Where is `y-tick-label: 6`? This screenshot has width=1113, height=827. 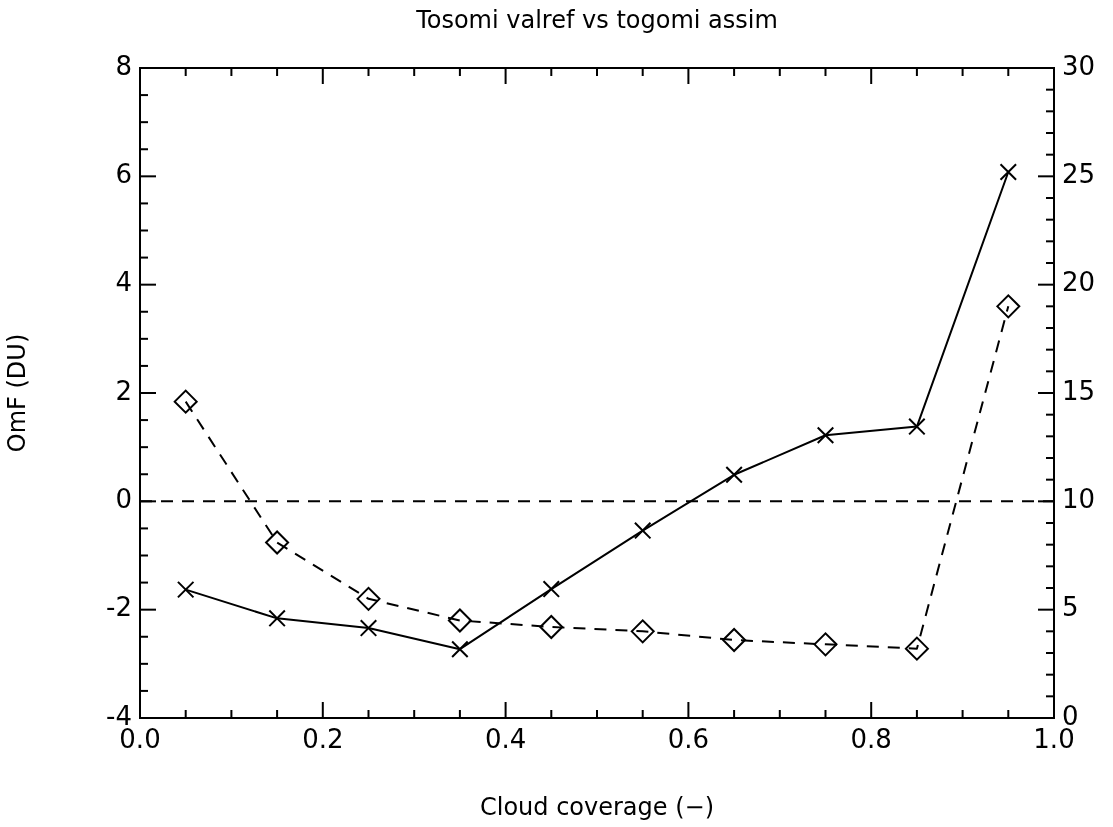 y-tick-label: 6 is located at coordinates (123, 174).